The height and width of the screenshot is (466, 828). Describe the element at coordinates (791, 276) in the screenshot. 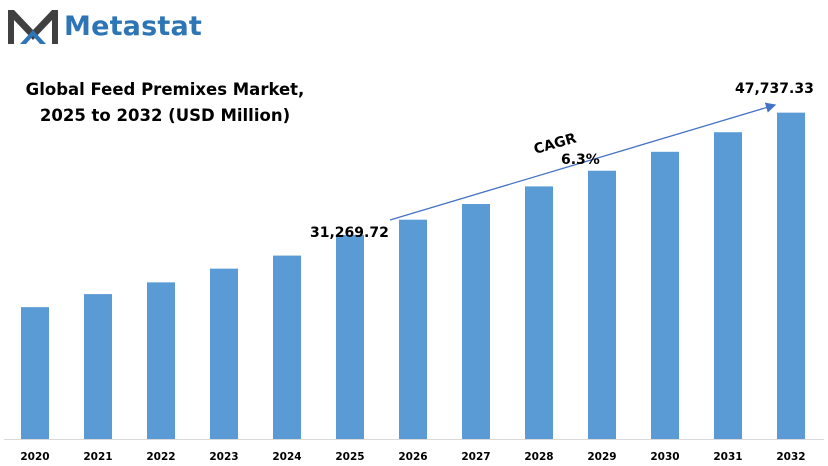

I see `bar-2032` at that location.